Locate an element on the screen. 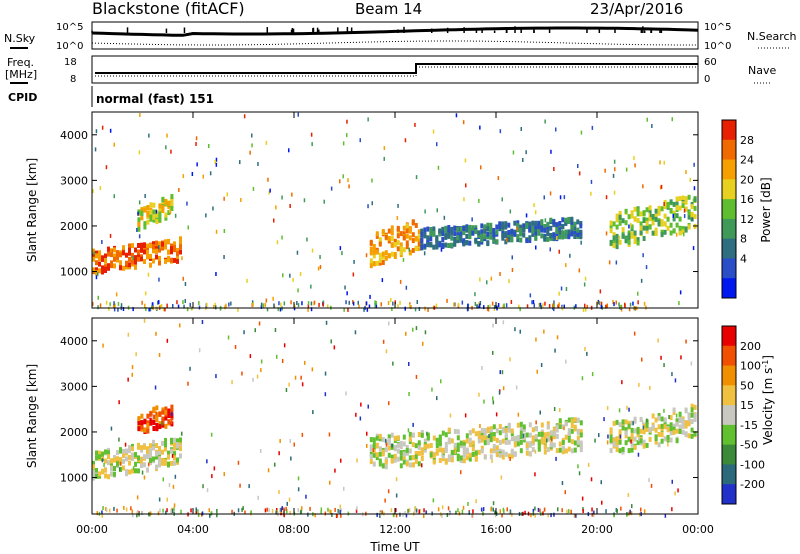 The height and width of the screenshot is (554, 800). y-tick-label: 1000 is located at coordinates (74, 272).